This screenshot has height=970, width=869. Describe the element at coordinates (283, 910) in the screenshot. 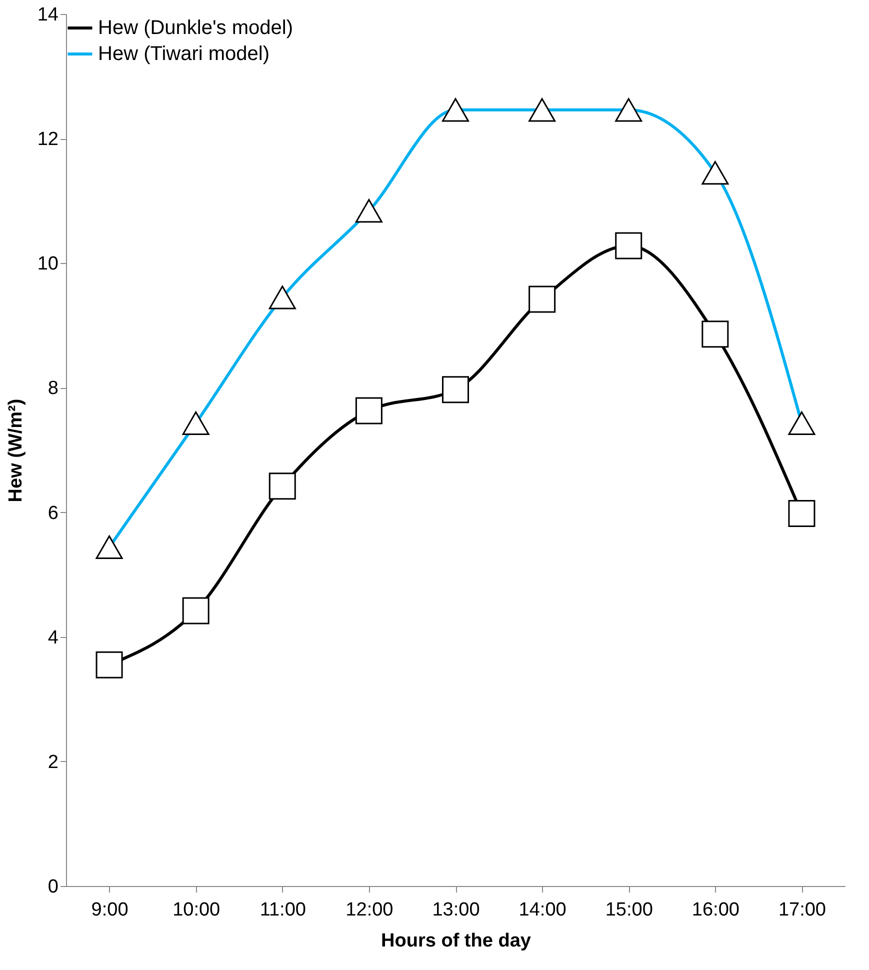

I see `x-tick-label: 11:00` at that location.